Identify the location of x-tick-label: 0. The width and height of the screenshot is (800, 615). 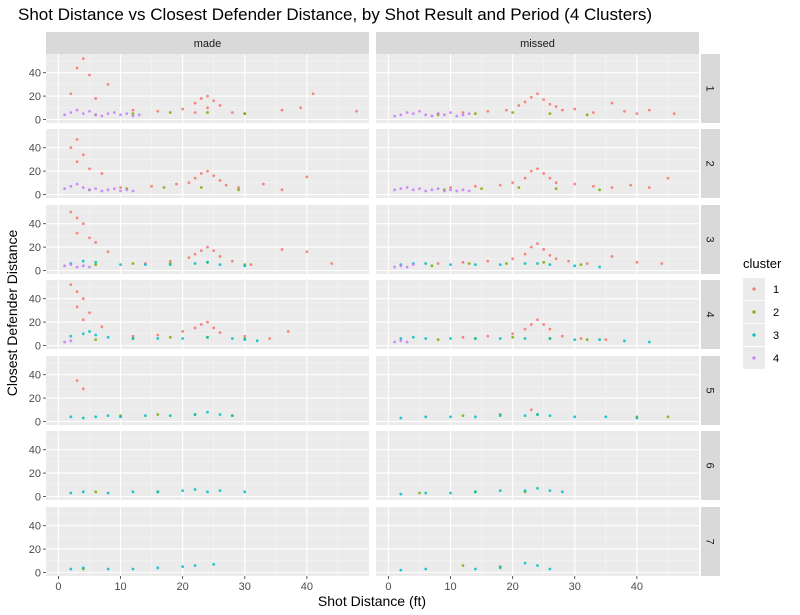
(388, 587).